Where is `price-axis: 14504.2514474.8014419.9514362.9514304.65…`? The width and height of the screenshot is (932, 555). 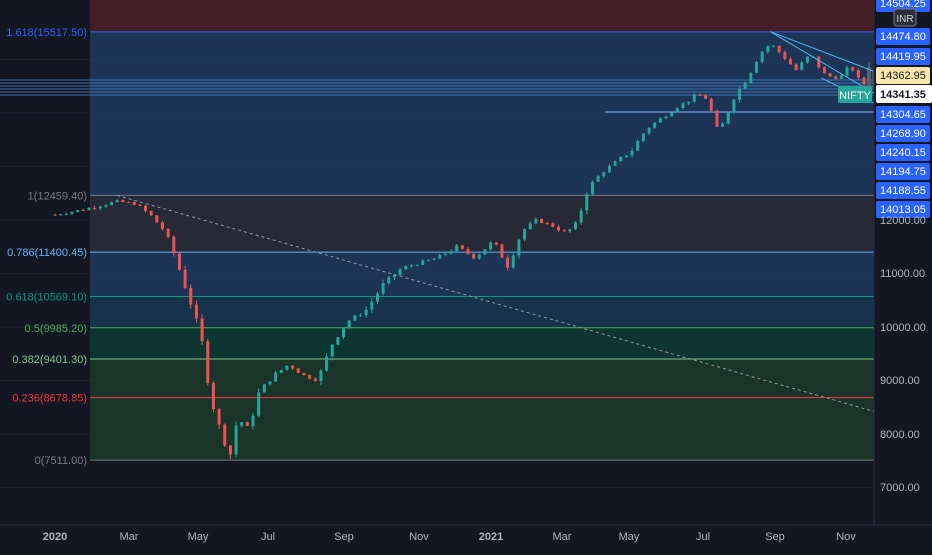
price-axis: 14504.2514474.8014419.9514362.9514304.65… is located at coordinates (903, 275).